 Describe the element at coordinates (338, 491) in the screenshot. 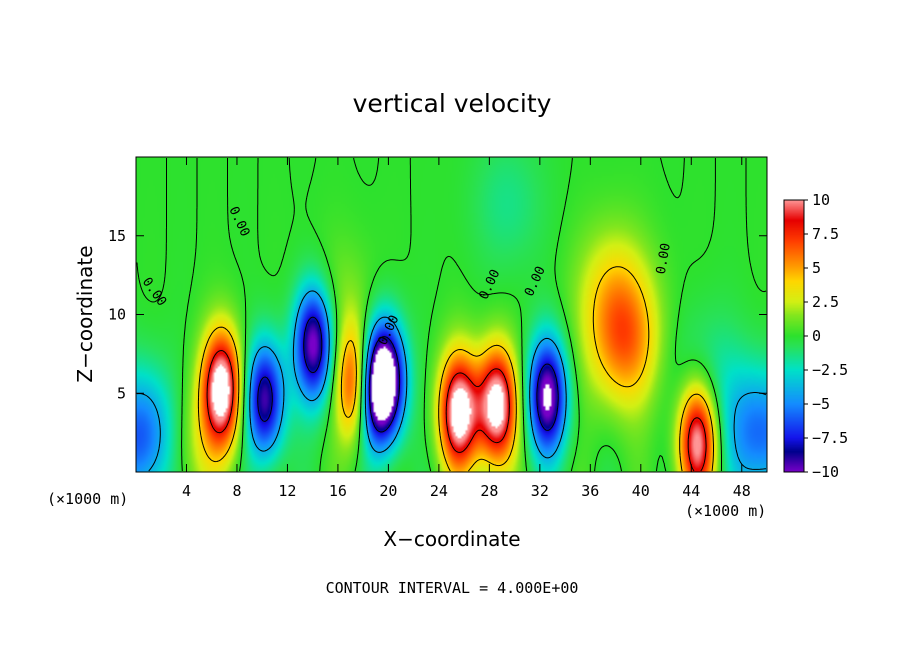

I see `x-tick-label: 16` at that location.